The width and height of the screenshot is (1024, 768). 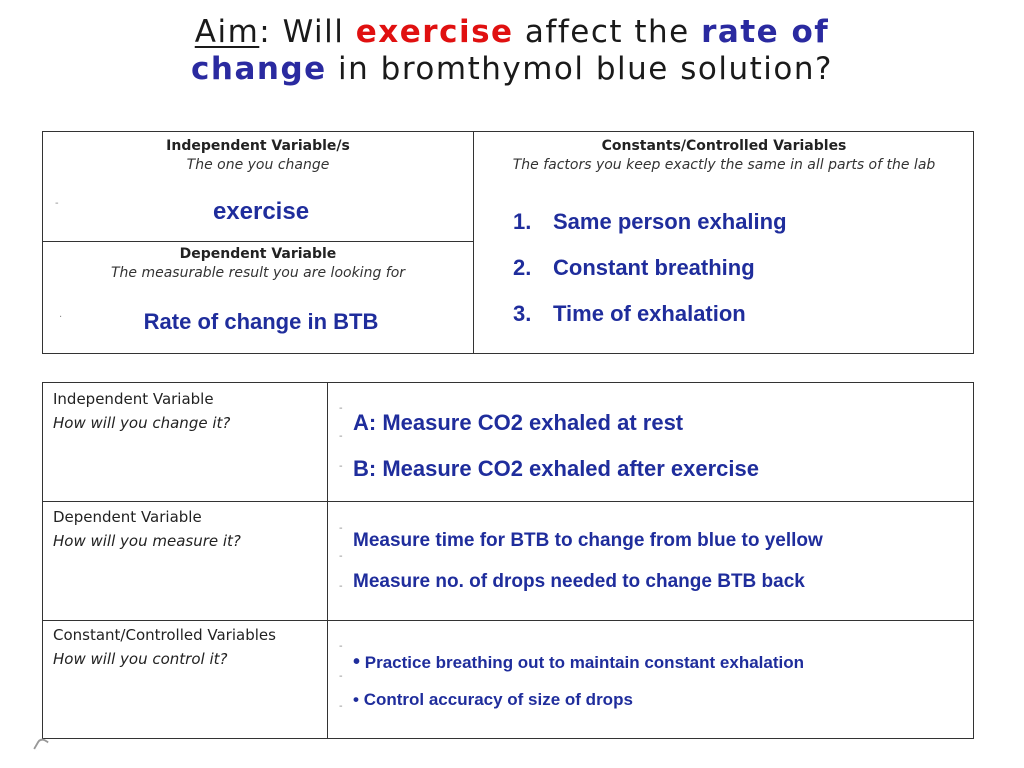 I want to click on list-item: 2. Constant breathing, so click(x=650, y=267).